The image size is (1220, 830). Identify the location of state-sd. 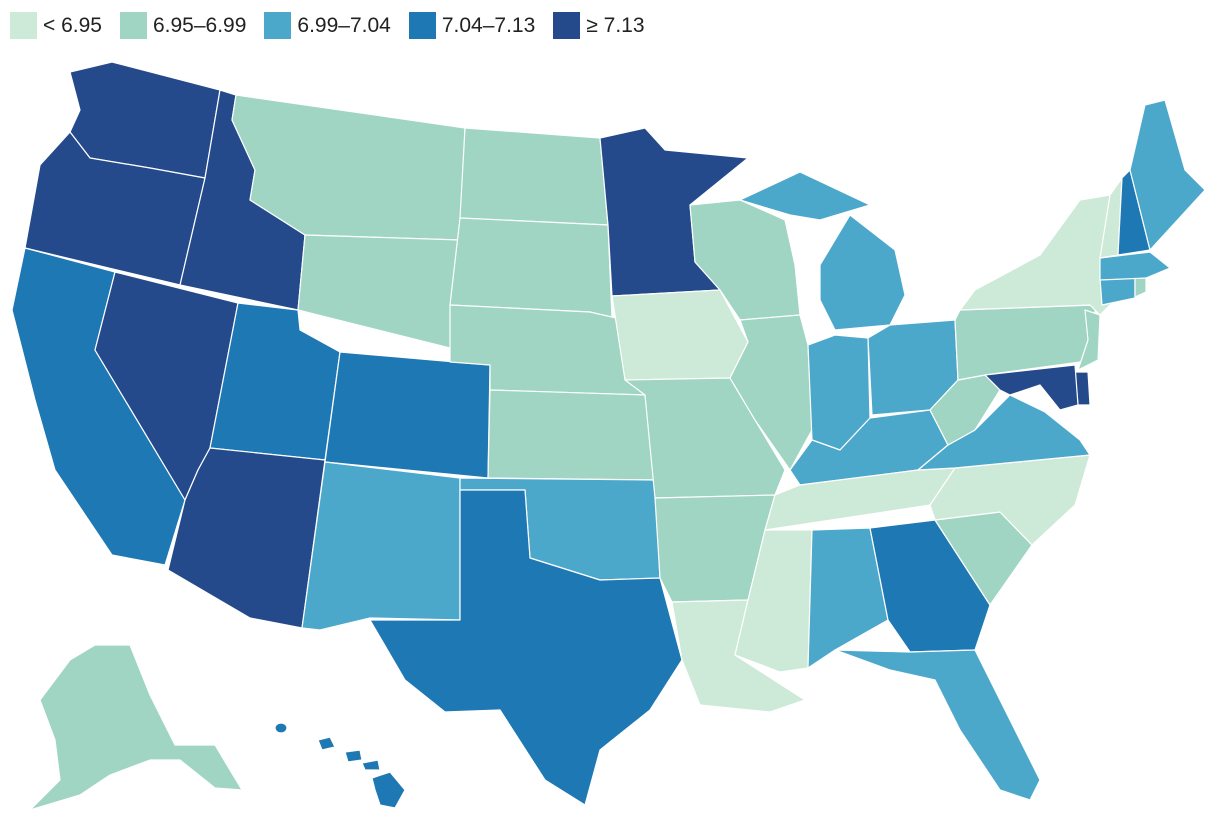
(531, 268).